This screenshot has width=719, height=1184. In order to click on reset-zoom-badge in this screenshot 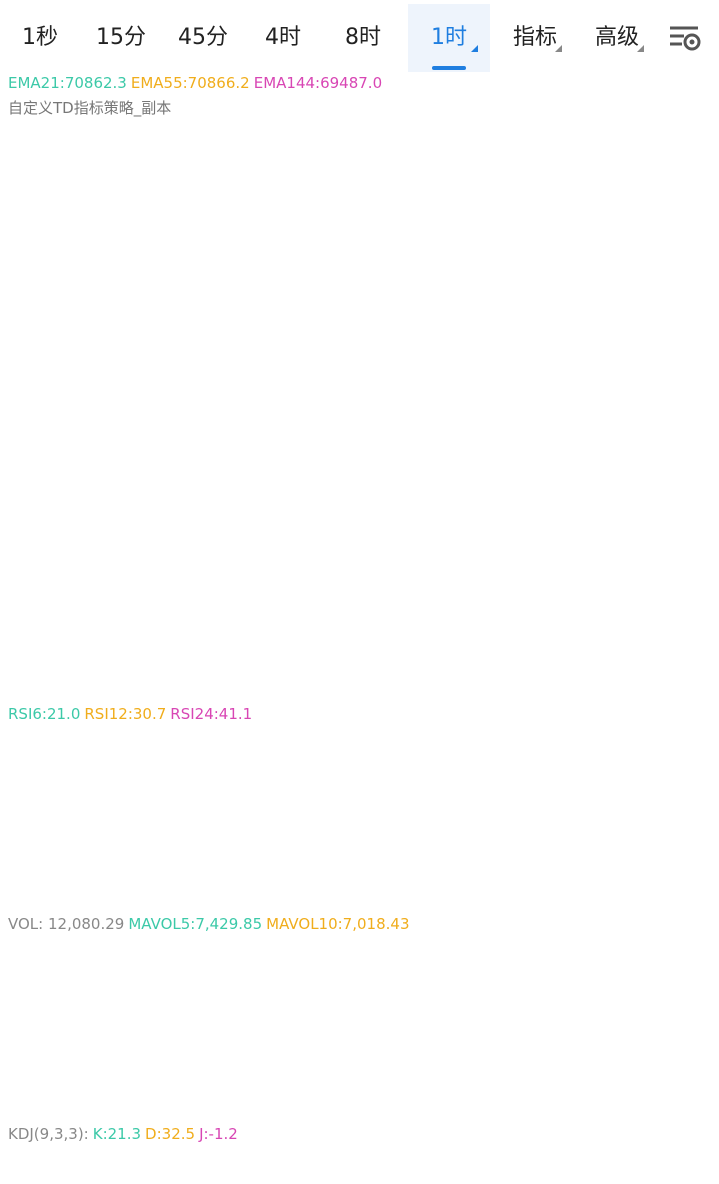, I will do `click(52, 617)`.